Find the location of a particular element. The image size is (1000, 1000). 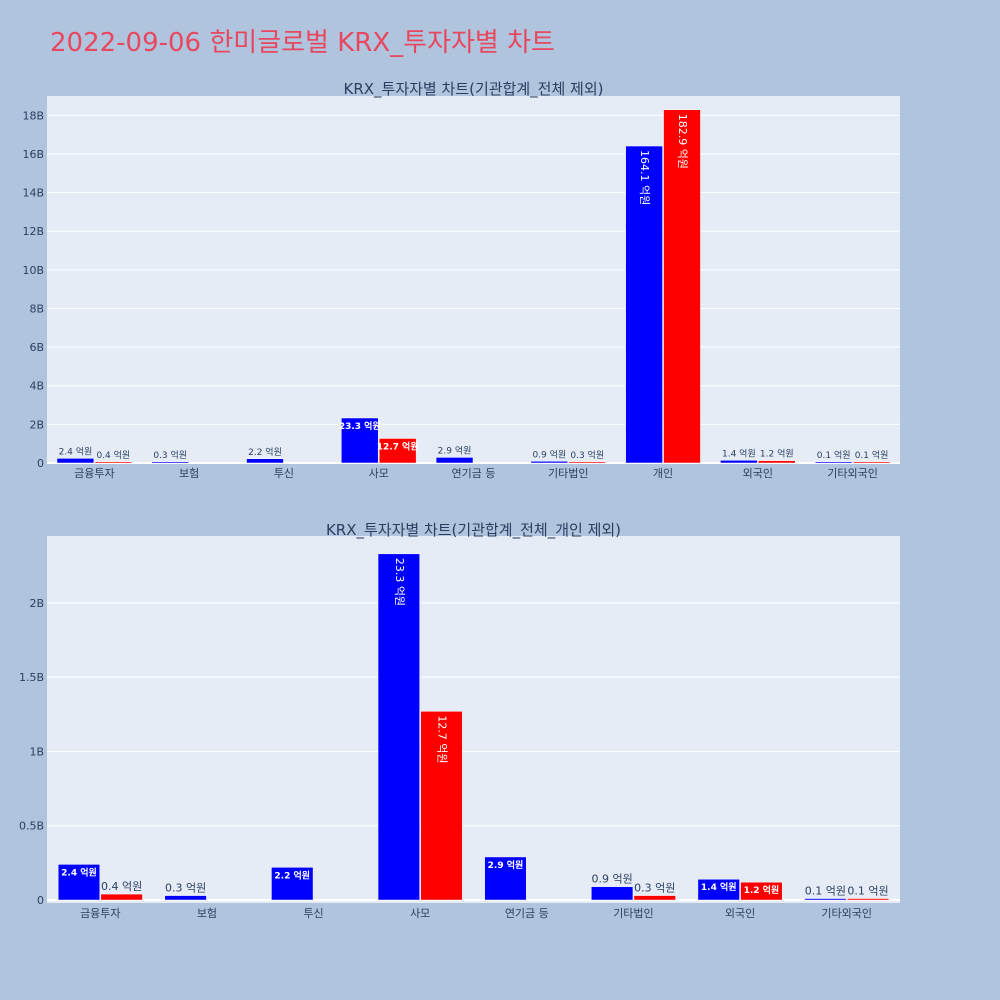

y-tick-label: 14B is located at coordinates (33, 193).